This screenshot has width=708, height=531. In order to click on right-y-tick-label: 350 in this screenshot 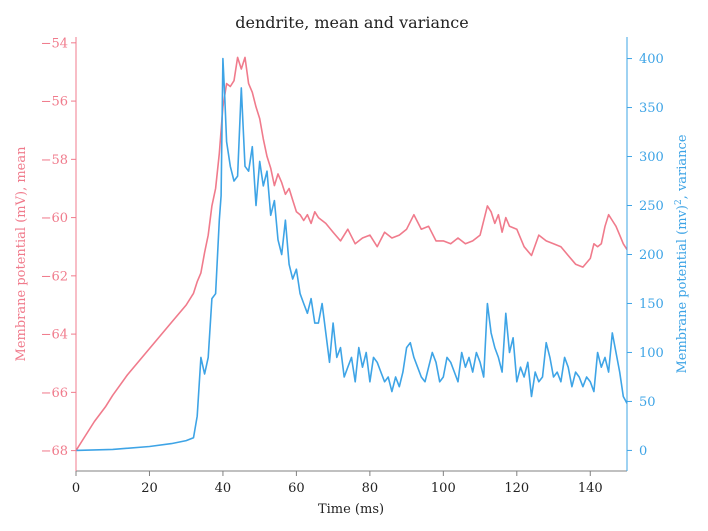, I will do `click(651, 108)`.